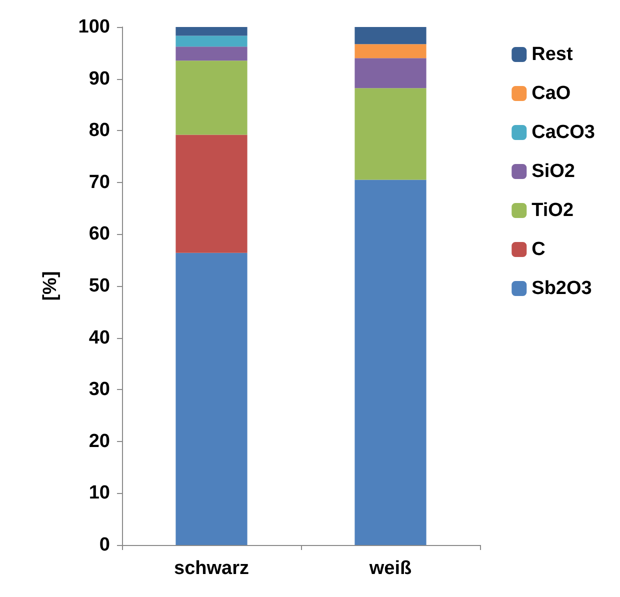  Describe the element at coordinates (211, 568) in the screenshot. I see `x-tick-label: schwarz` at that location.